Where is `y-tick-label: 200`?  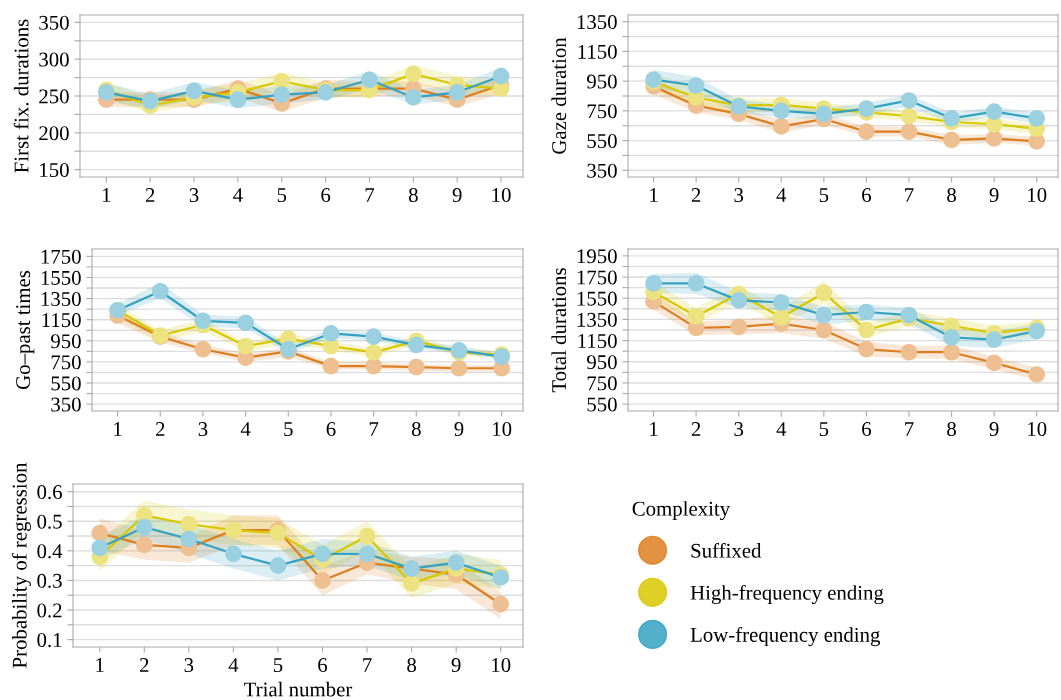 y-tick-label: 200 is located at coordinates (54, 133).